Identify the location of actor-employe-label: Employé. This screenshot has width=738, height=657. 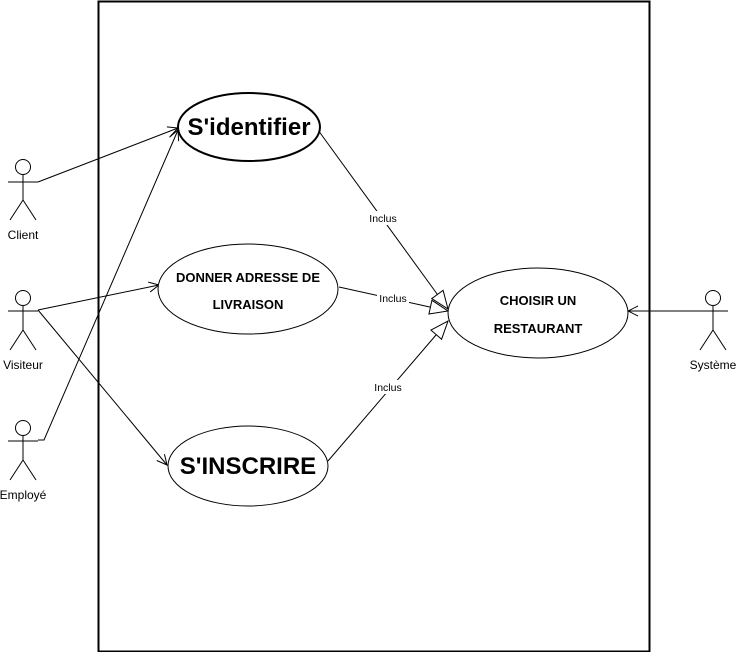
(23, 495).